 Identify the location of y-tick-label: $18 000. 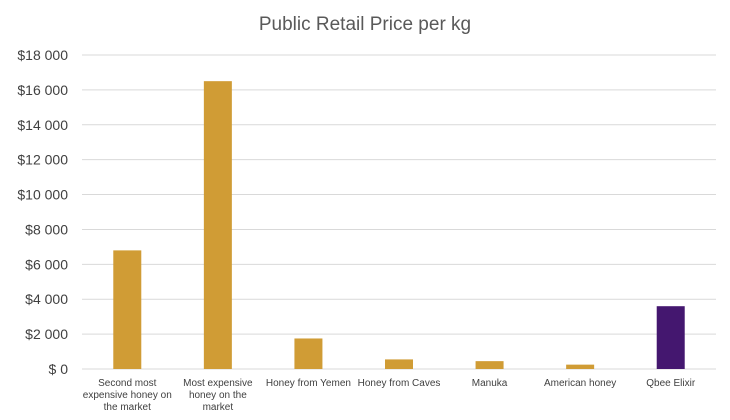
(42, 55).